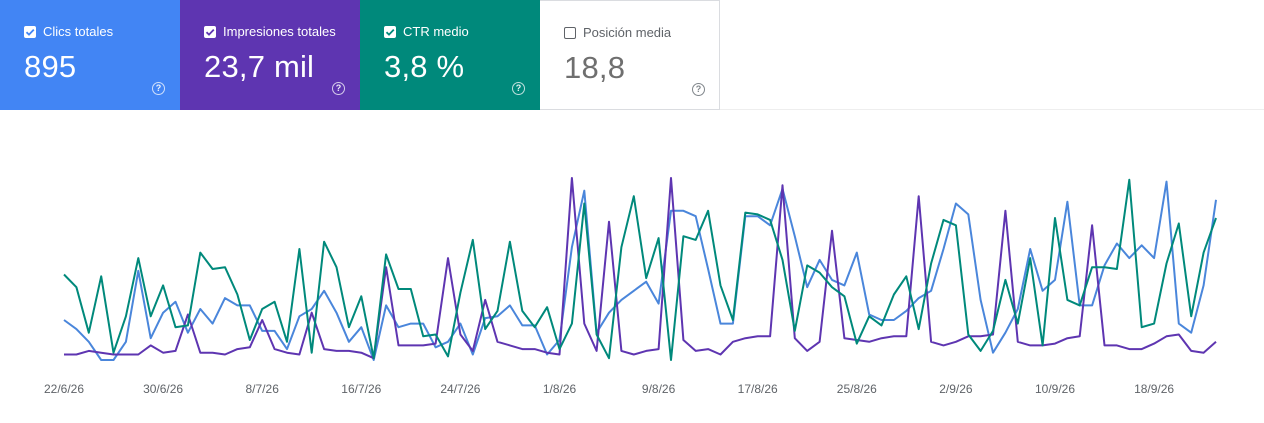  What do you see at coordinates (560, 389) in the screenshot?
I see `x-tick-label: 1/8/26` at bounding box center [560, 389].